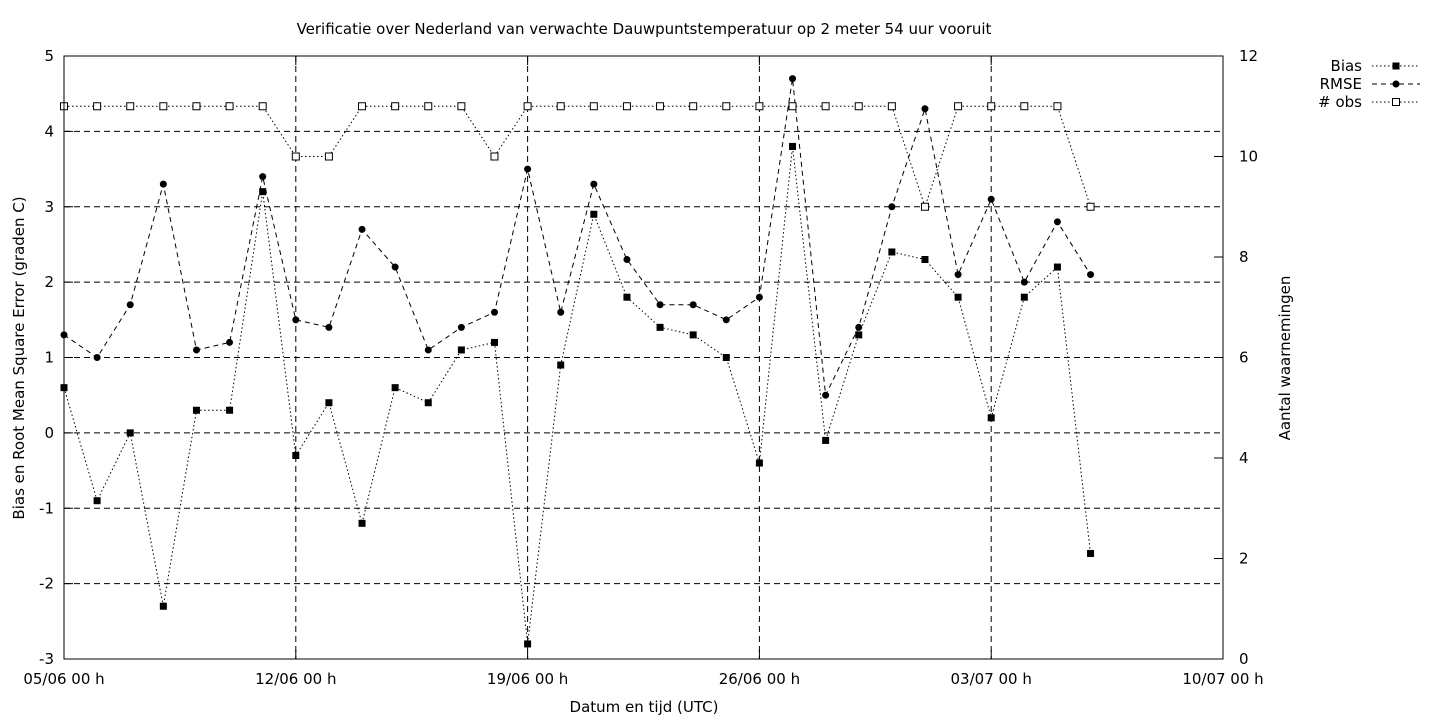 This screenshot has height=720, width=1440. I want to click on x-tick-label: 19/06 00 h, so click(527, 679).